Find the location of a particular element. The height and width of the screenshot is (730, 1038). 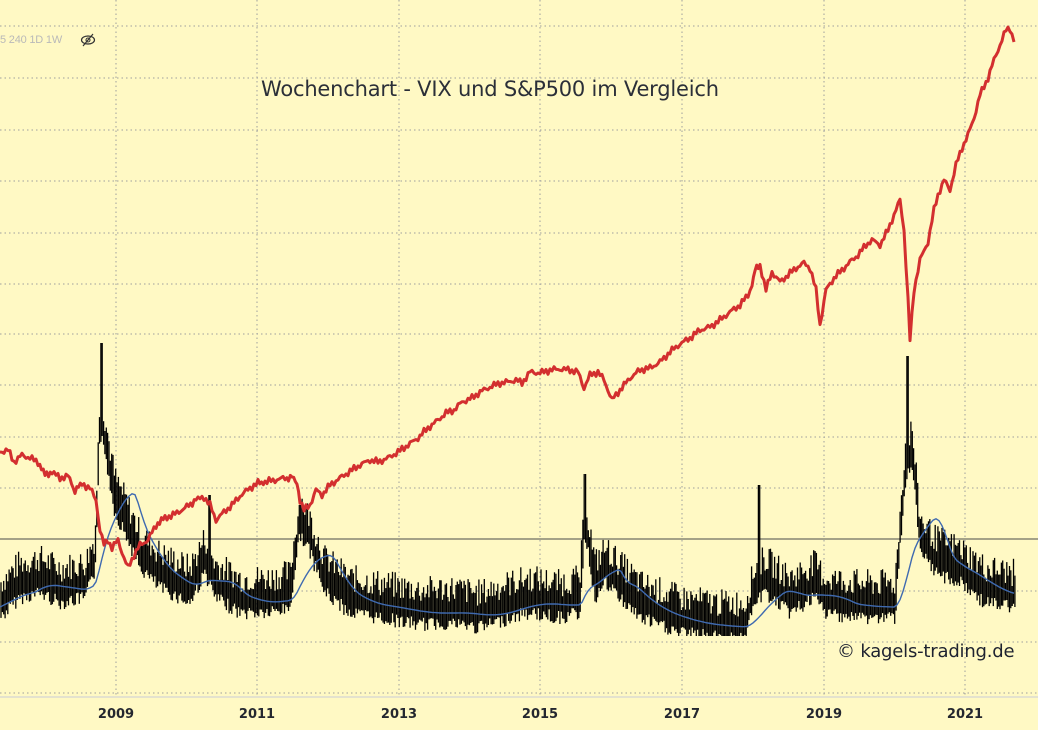

x-tick-label: 2011 is located at coordinates (257, 714).